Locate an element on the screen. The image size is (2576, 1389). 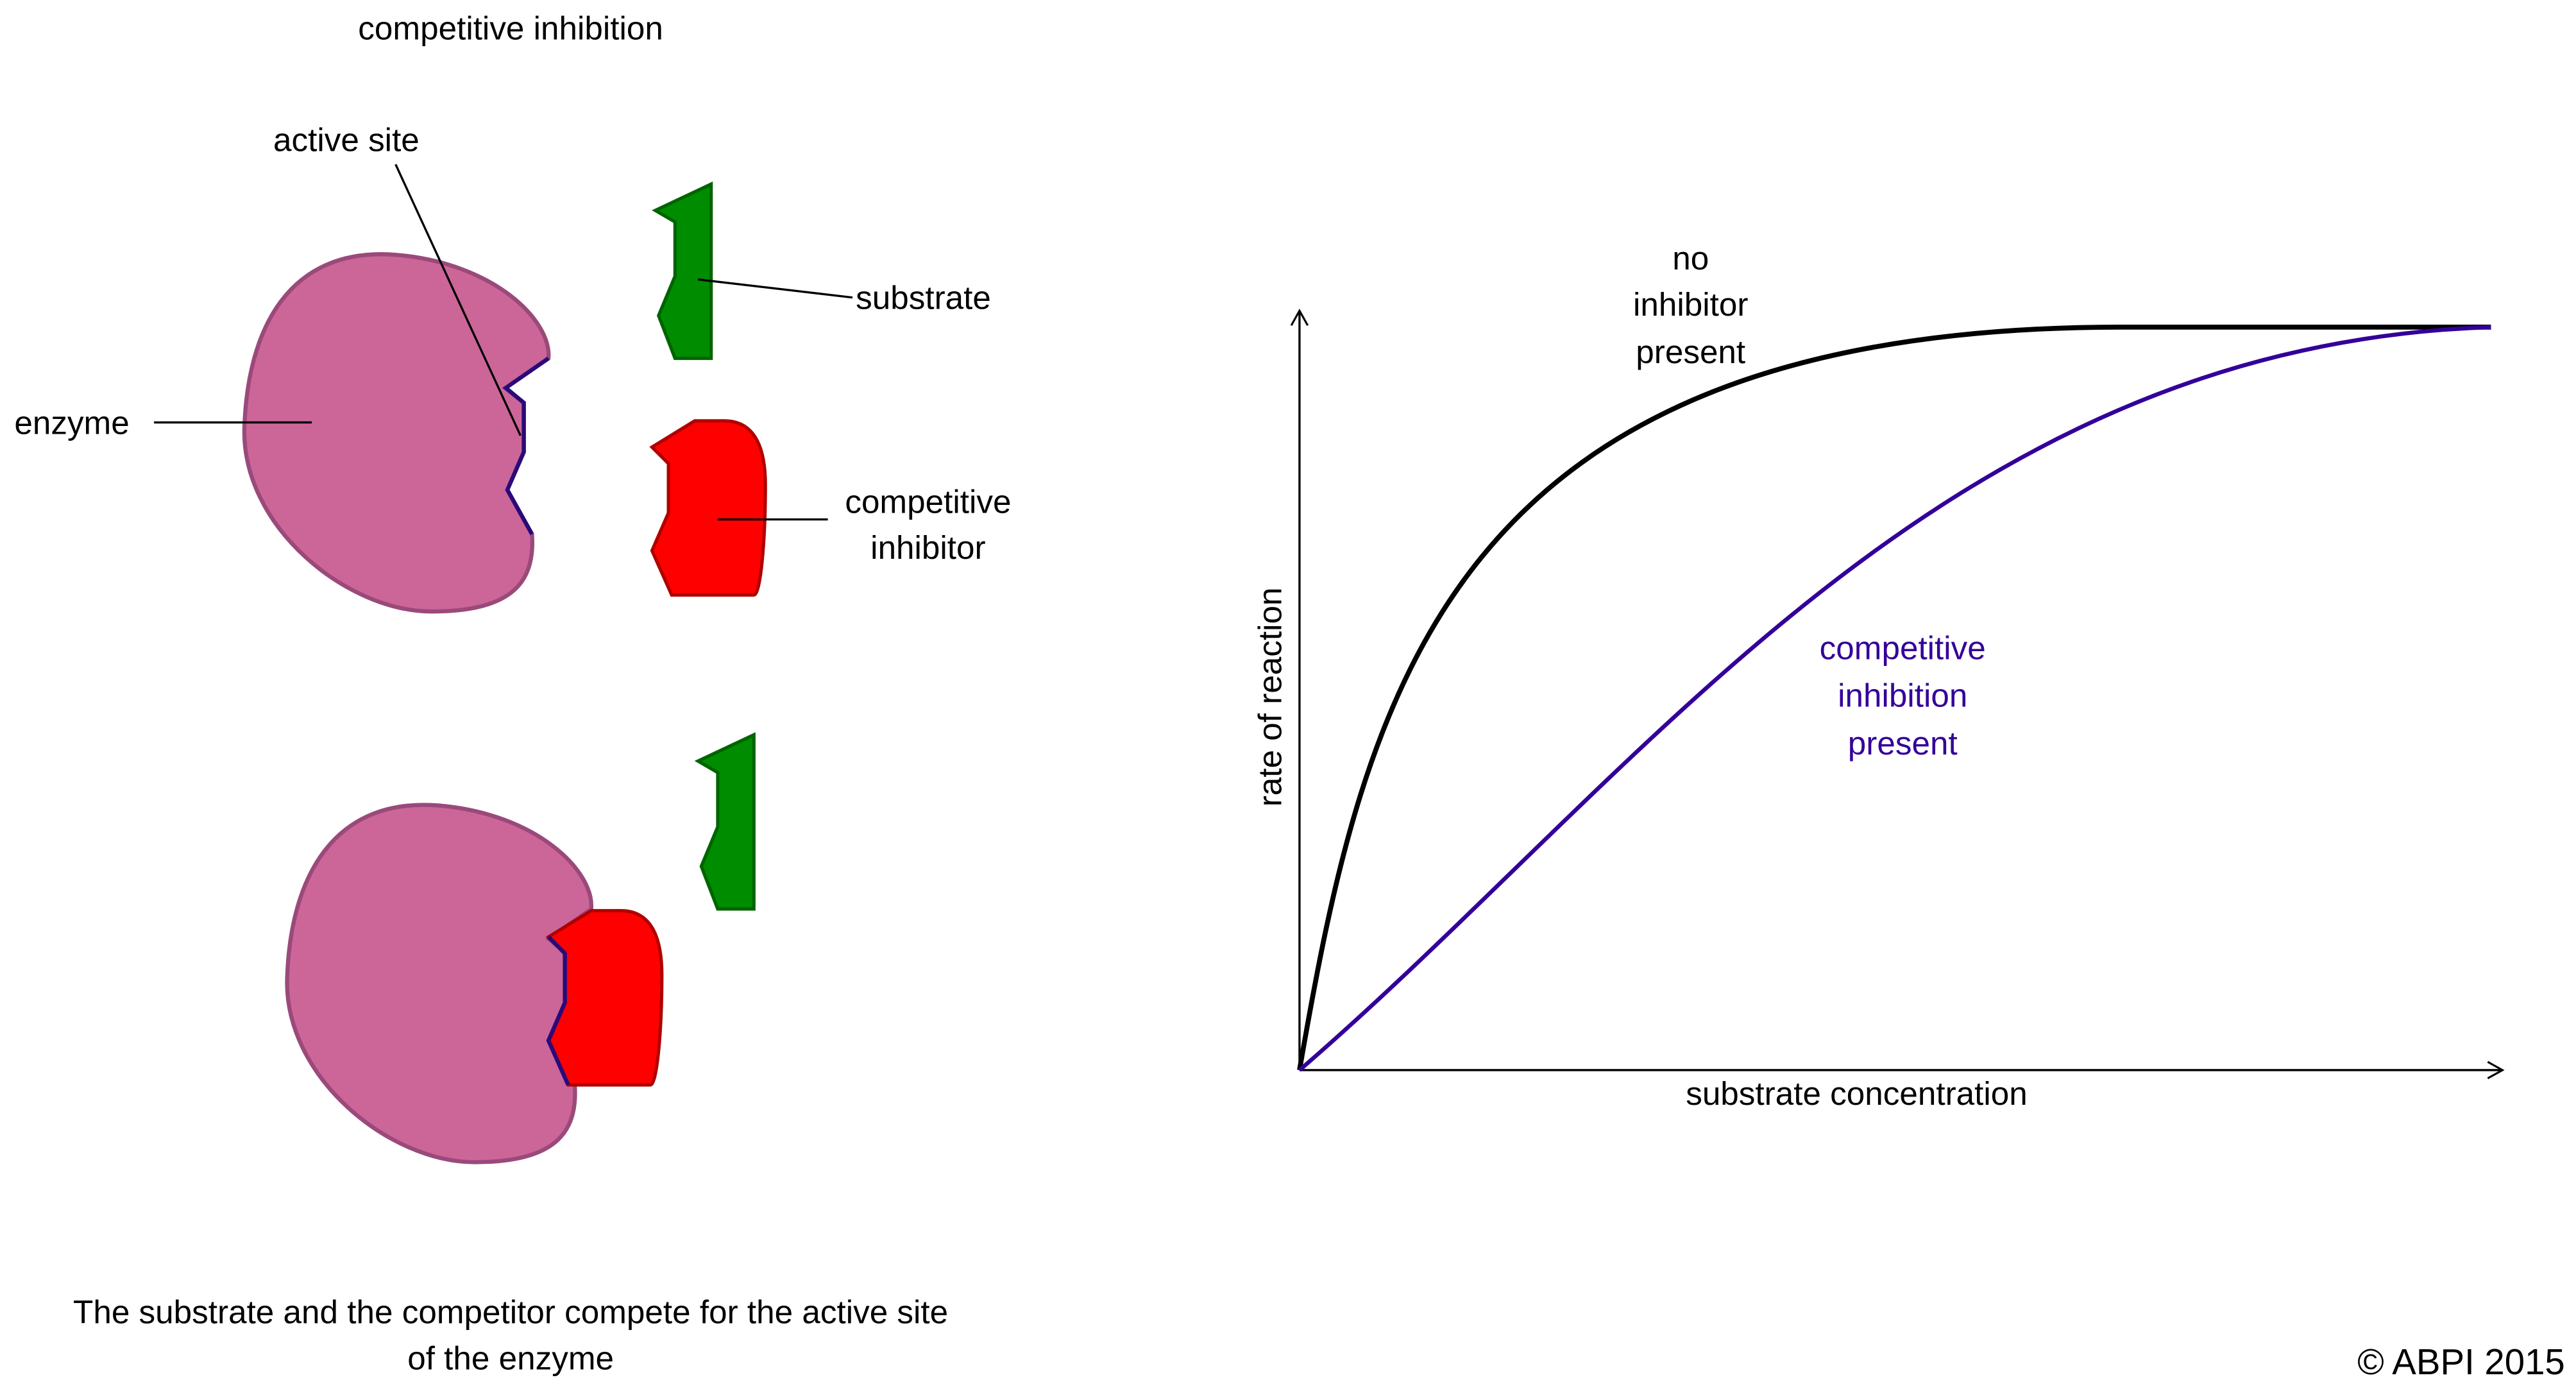
no-inhibitor-label: inhibitor is located at coordinates (1690, 304).